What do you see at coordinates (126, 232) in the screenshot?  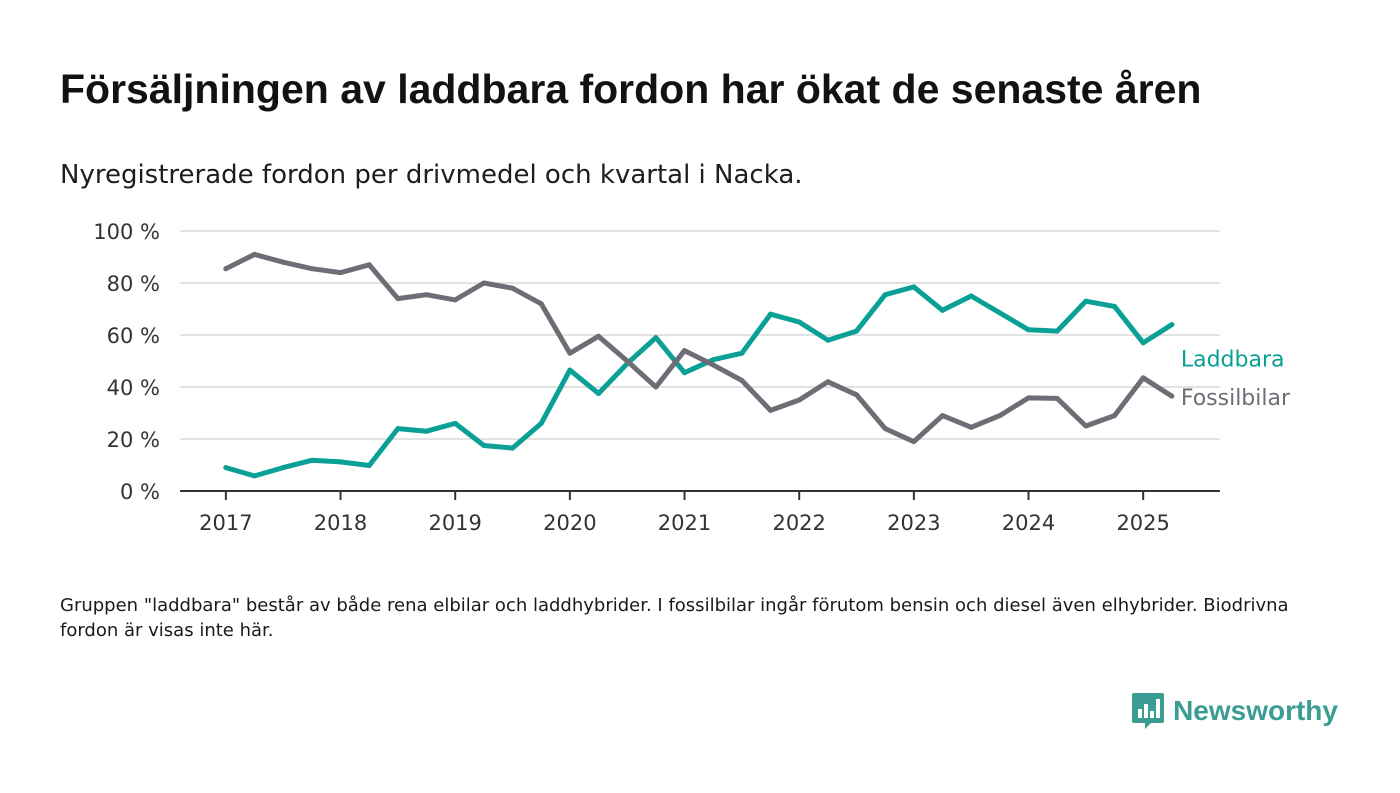 I see `y-tick-label: 100 %` at bounding box center [126, 232].